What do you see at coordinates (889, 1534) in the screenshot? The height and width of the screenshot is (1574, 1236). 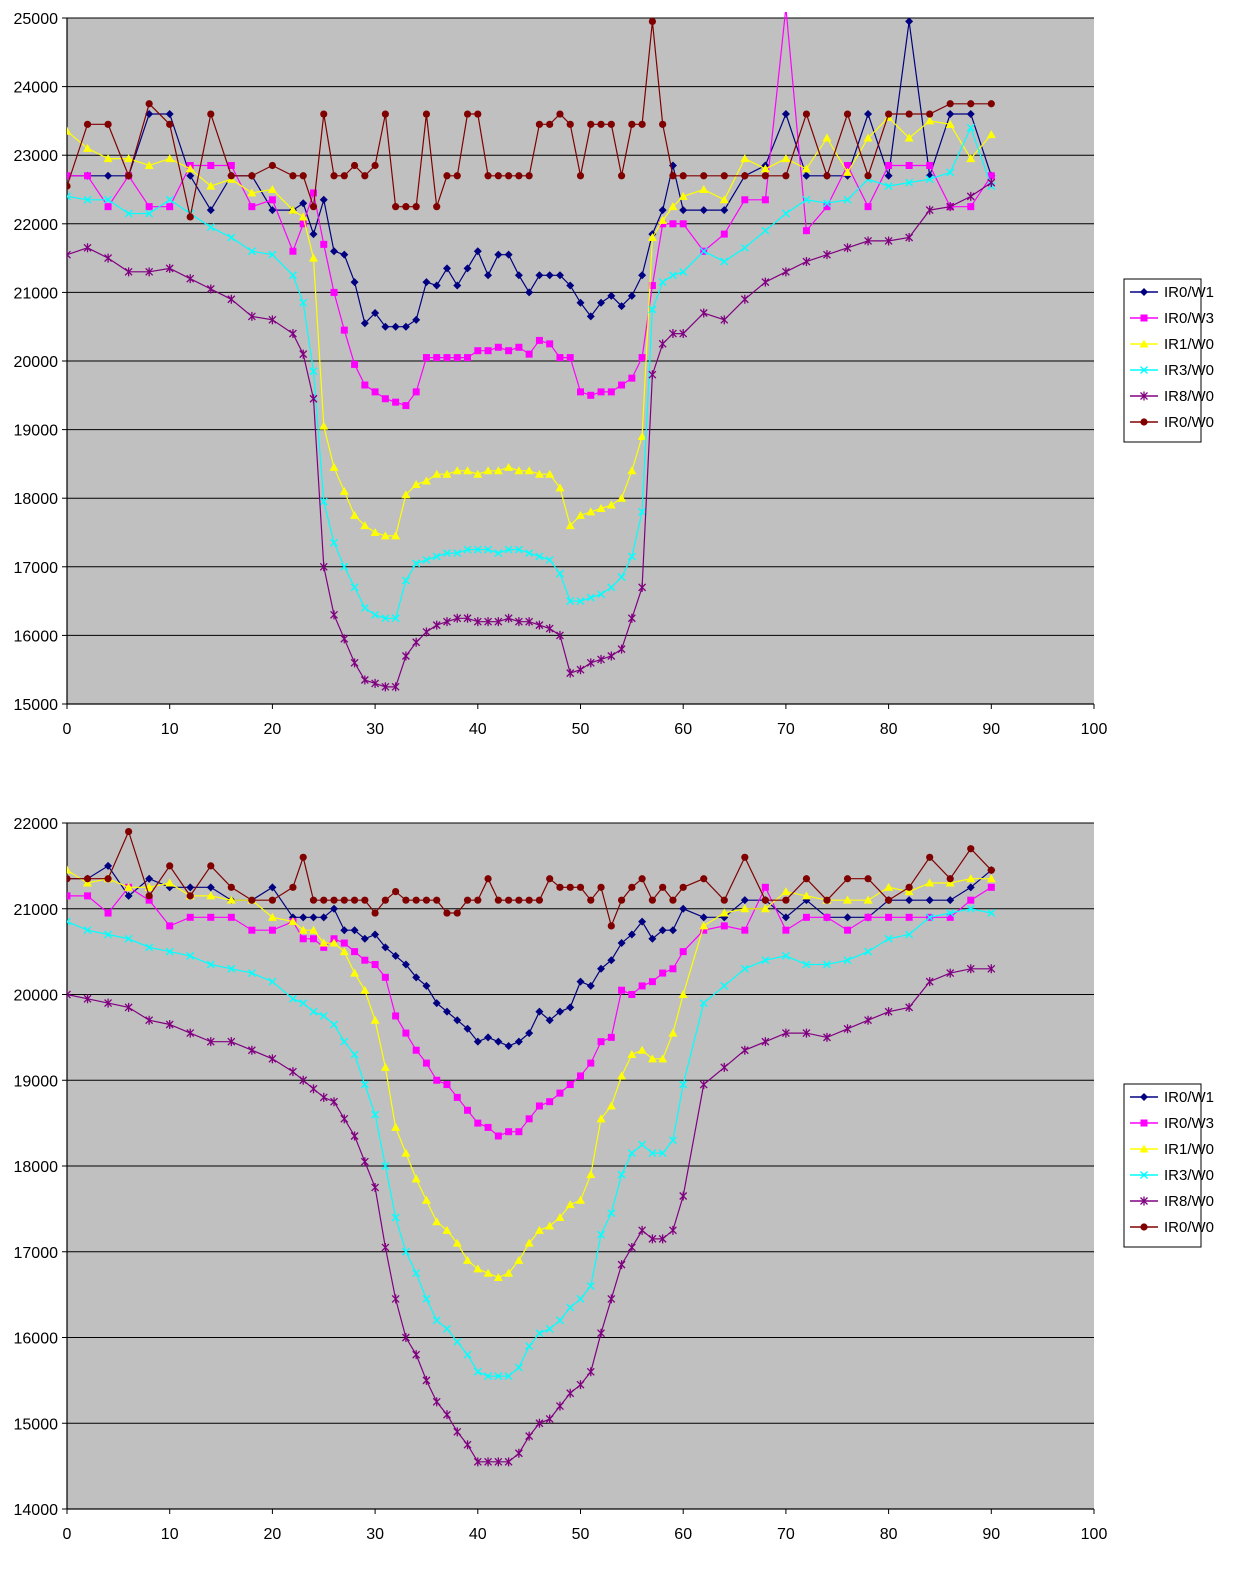 I see `x-tick-label: 80` at bounding box center [889, 1534].